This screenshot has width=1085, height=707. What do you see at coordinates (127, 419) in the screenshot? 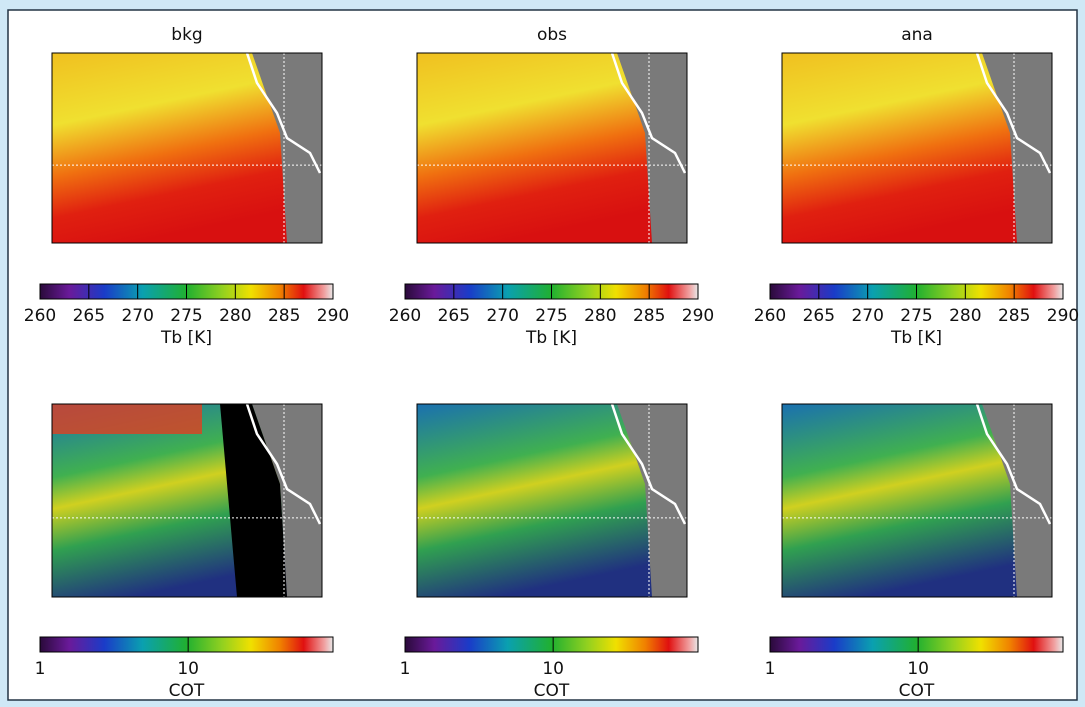
I see `map-top-band` at bounding box center [127, 419].